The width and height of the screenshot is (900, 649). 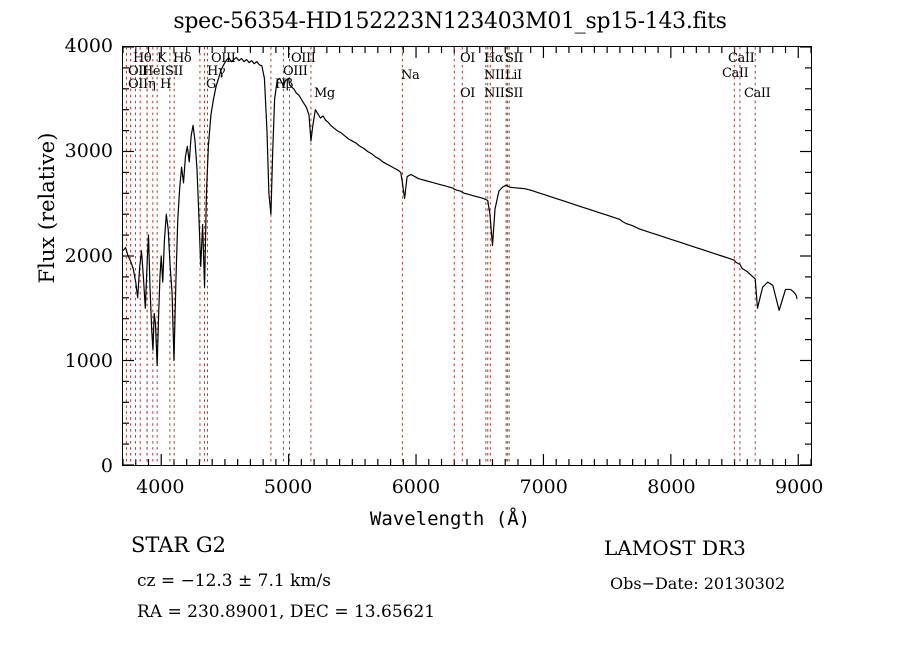 What do you see at coordinates (494, 58) in the screenshot?
I see `spectral-line-label: Hα` at bounding box center [494, 58].